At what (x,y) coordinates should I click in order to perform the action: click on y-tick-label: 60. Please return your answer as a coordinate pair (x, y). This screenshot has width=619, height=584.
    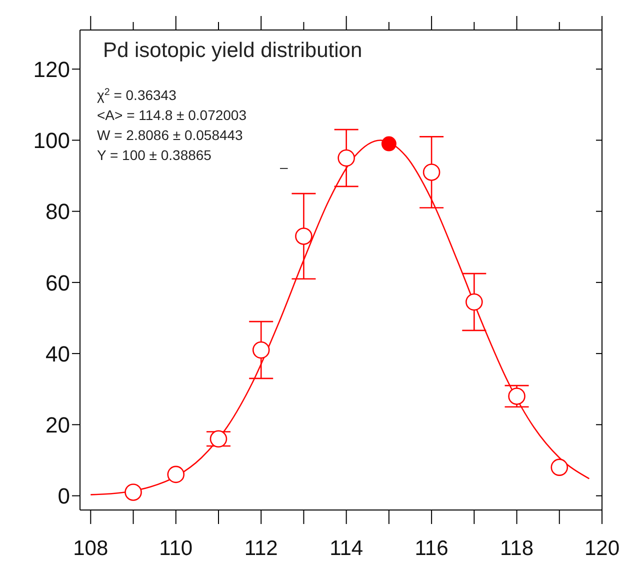
    Looking at the image, I should click on (58, 283).